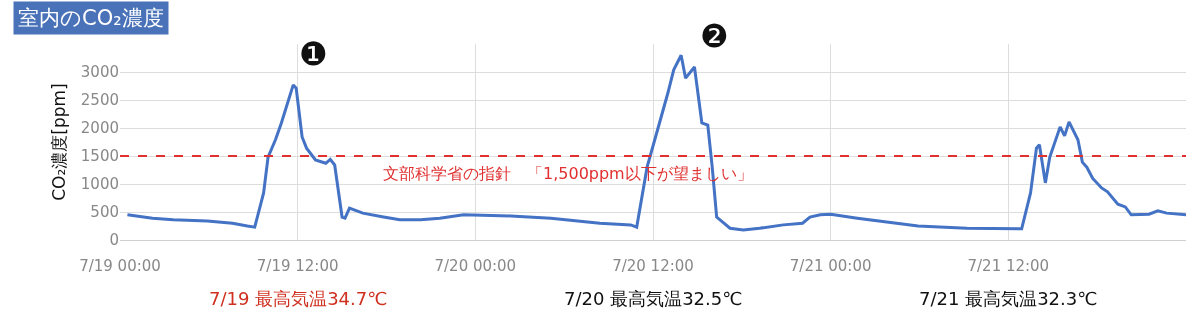  What do you see at coordinates (1008, 266) in the screenshot?
I see `x-tick-label: 7/21 12:00` at bounding box center [1008, 266].